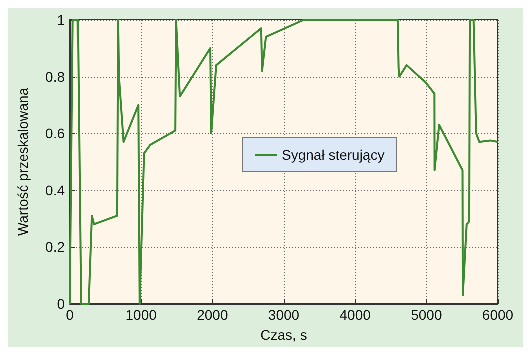 This screenshot has height=355, width=531. What do you see at coordinates (56, 190) in the screenshot?
I see `y-tick-label: 0.4` at bounding box center [56, 190].